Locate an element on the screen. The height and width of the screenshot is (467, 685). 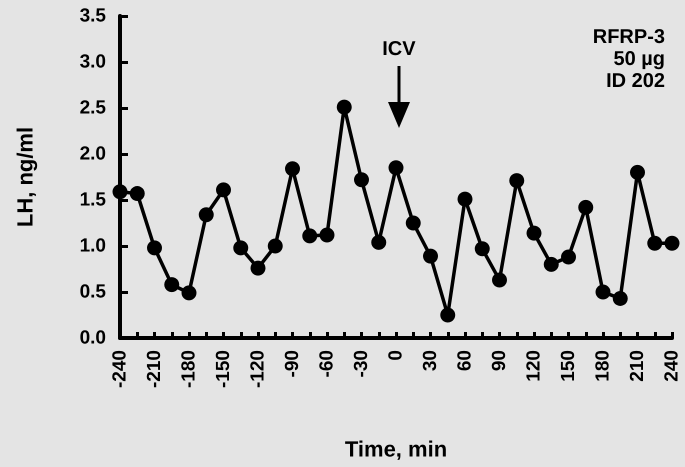
x-tick-label: -150 is located at coordinates (223, 369).